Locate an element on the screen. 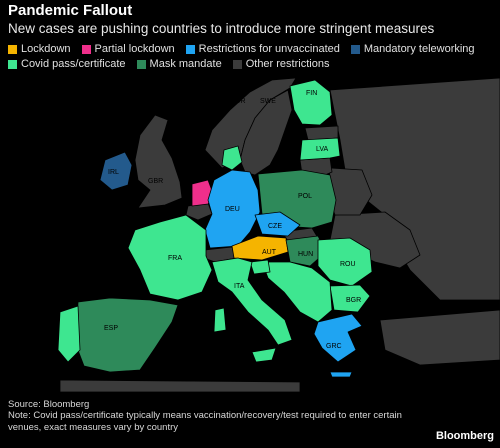  country-romania is located at coordinates (345, 262).